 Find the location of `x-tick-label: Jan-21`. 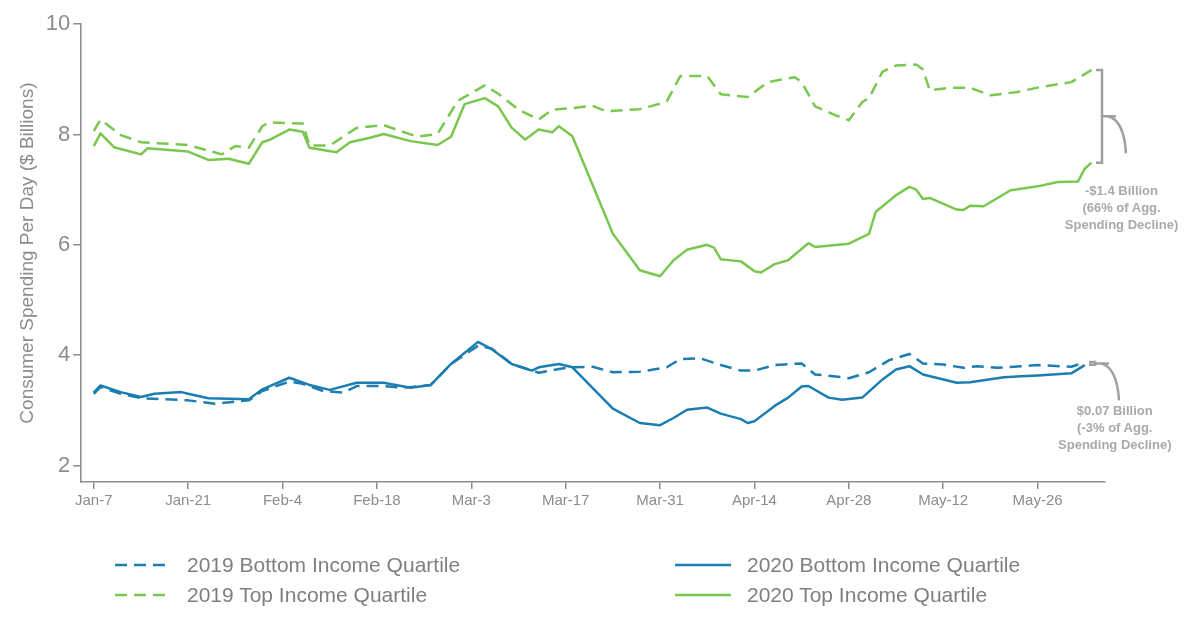

x-tick-label: Jan-21 is located at coordinates (188, 500).